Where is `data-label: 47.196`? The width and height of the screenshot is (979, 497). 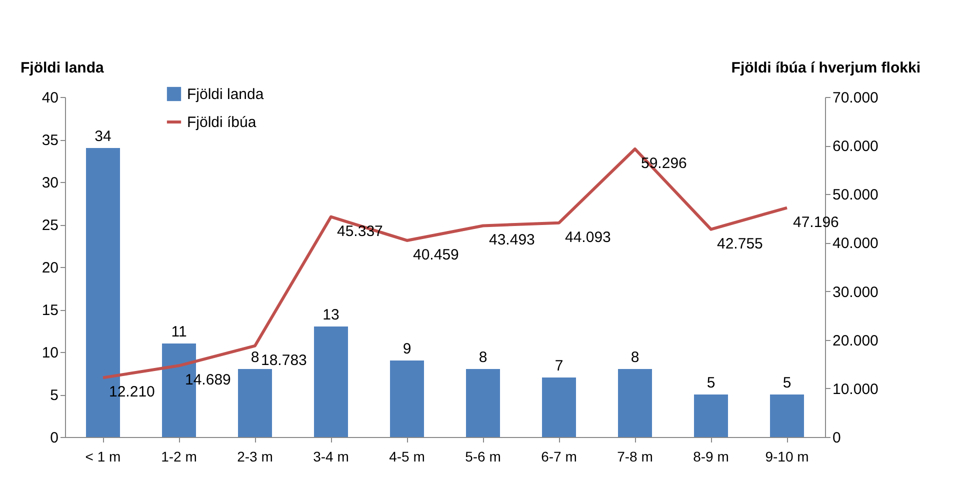 data-label: 47.196 is located at coordinates (816, 222).